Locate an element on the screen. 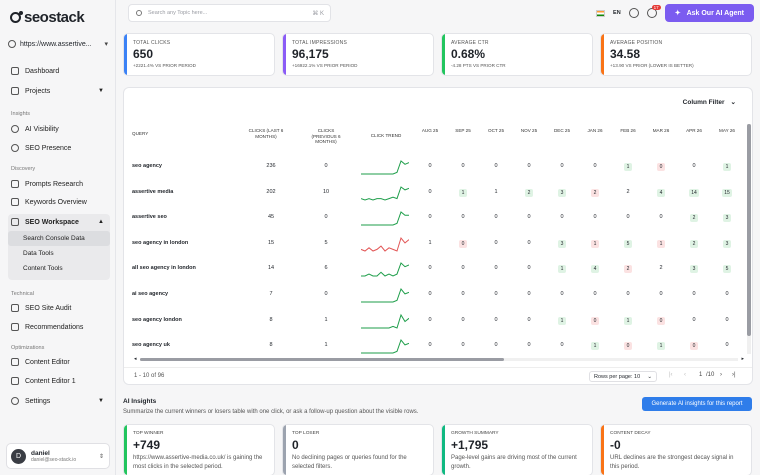 The height and width of the screenshot is (475, 760). sidebar-item-content-editor-1: Content Editor 1 is located at coordinates (58, 381).